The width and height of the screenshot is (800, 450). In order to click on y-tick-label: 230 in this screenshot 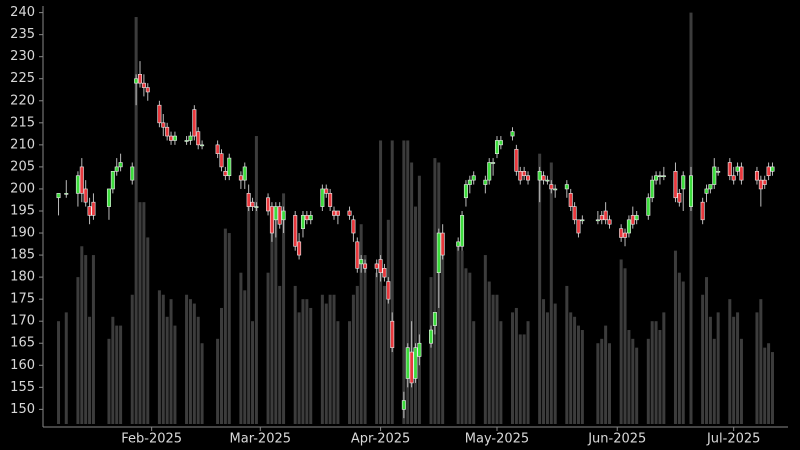, I will do `click(22, 56)`.